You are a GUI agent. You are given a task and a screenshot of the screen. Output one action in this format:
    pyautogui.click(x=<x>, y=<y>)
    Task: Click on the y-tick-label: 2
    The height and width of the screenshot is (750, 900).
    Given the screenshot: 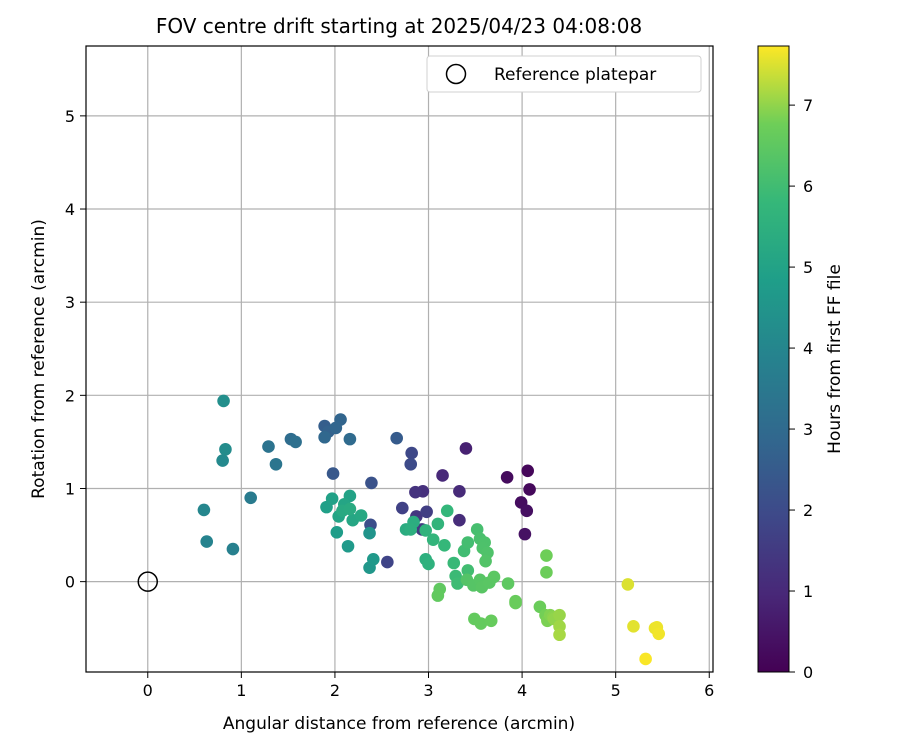 What is the action you would take?
    pyautogui.click(x=70, y=395)
    